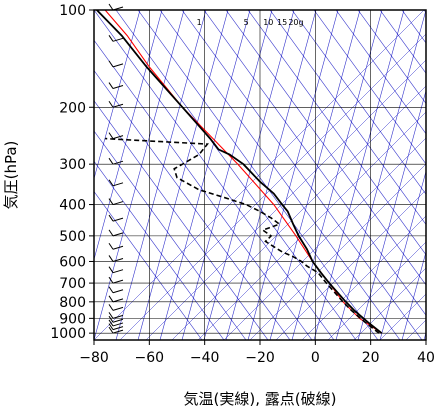 This screenshot has height=411, width=436. I want to click on y-axis-title: 気圧(hPa), so click(11, 175).